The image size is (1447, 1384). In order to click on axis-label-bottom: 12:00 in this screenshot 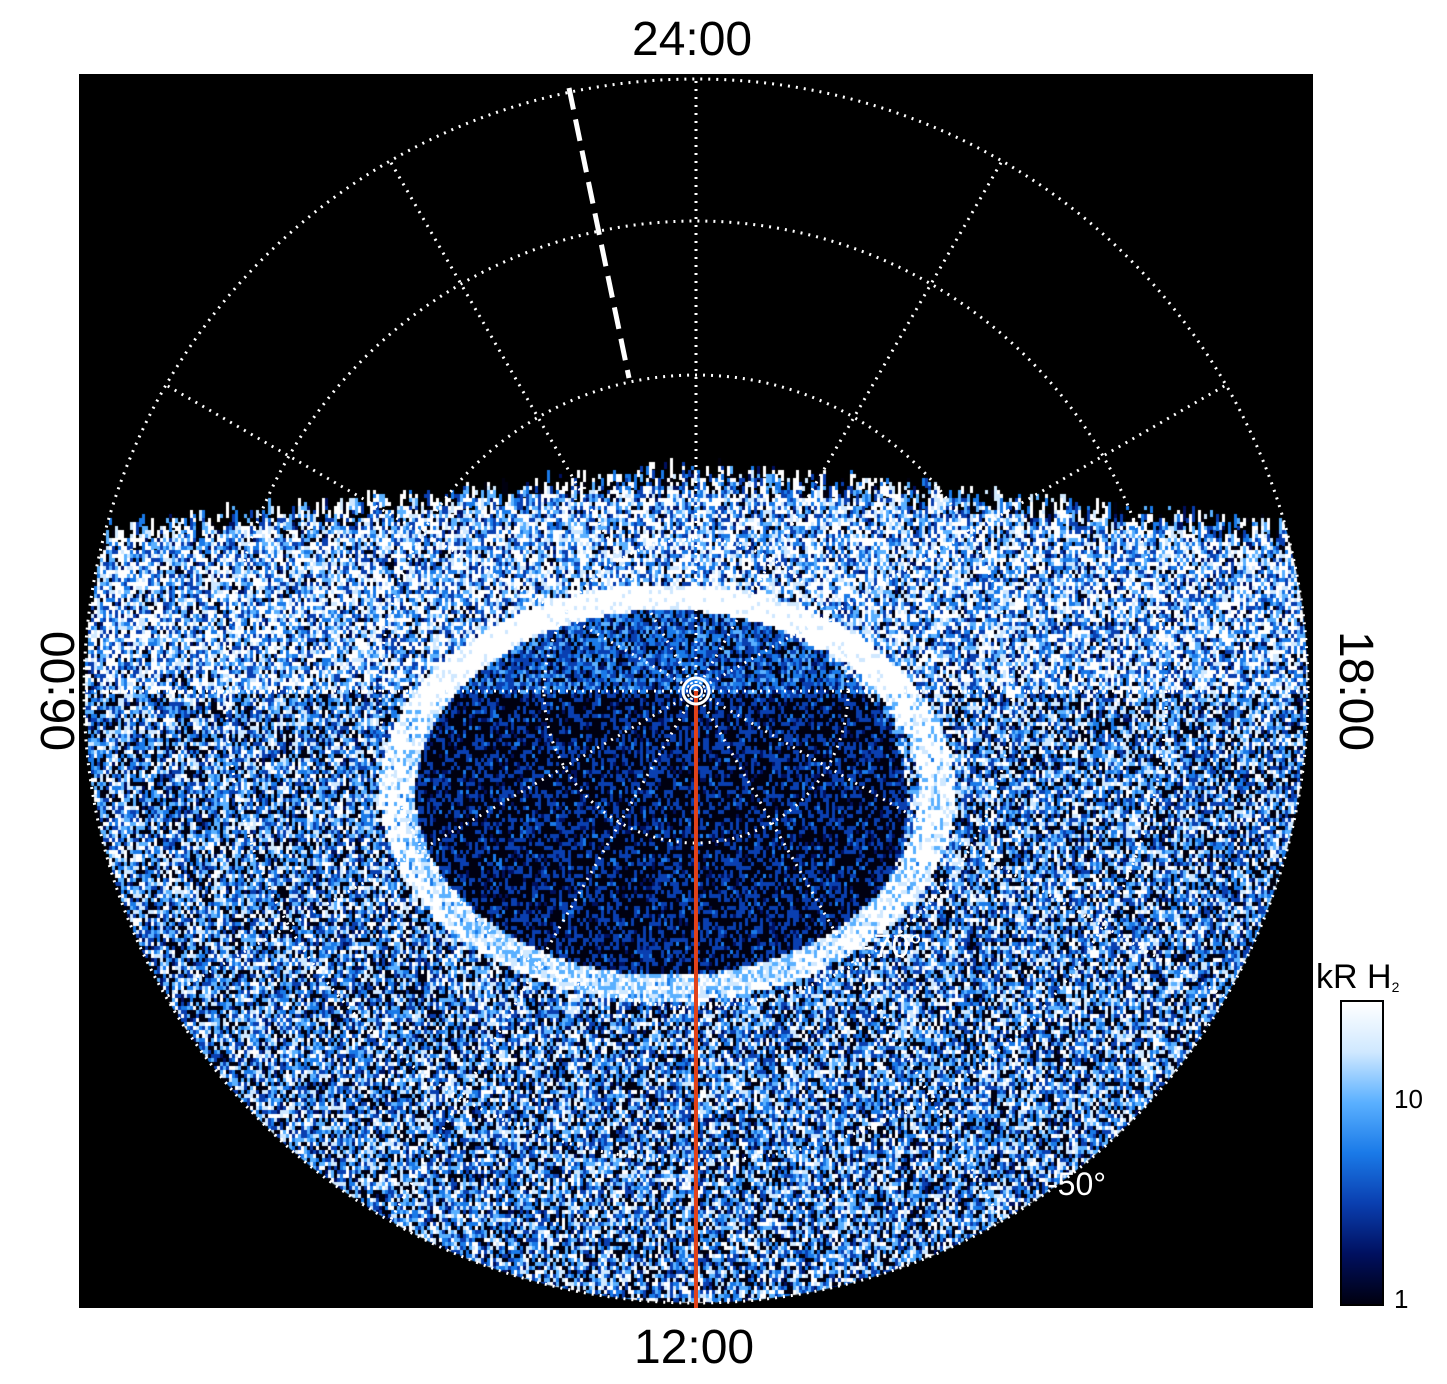, I will do `click(694, 1347)`.